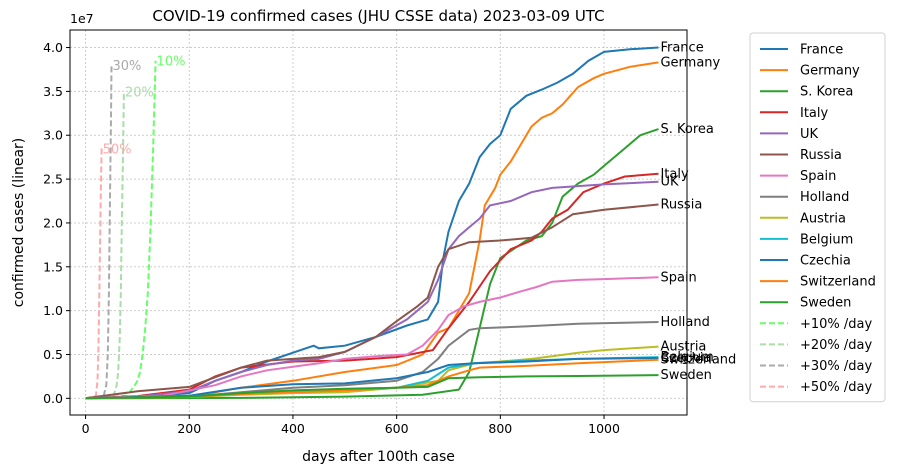 This screenshot has width=897, height=474. What do you see at coordinates (53, 91) in the screenshot?
I see `y-tick-label: 3.5` at bounding box center [53, 91].